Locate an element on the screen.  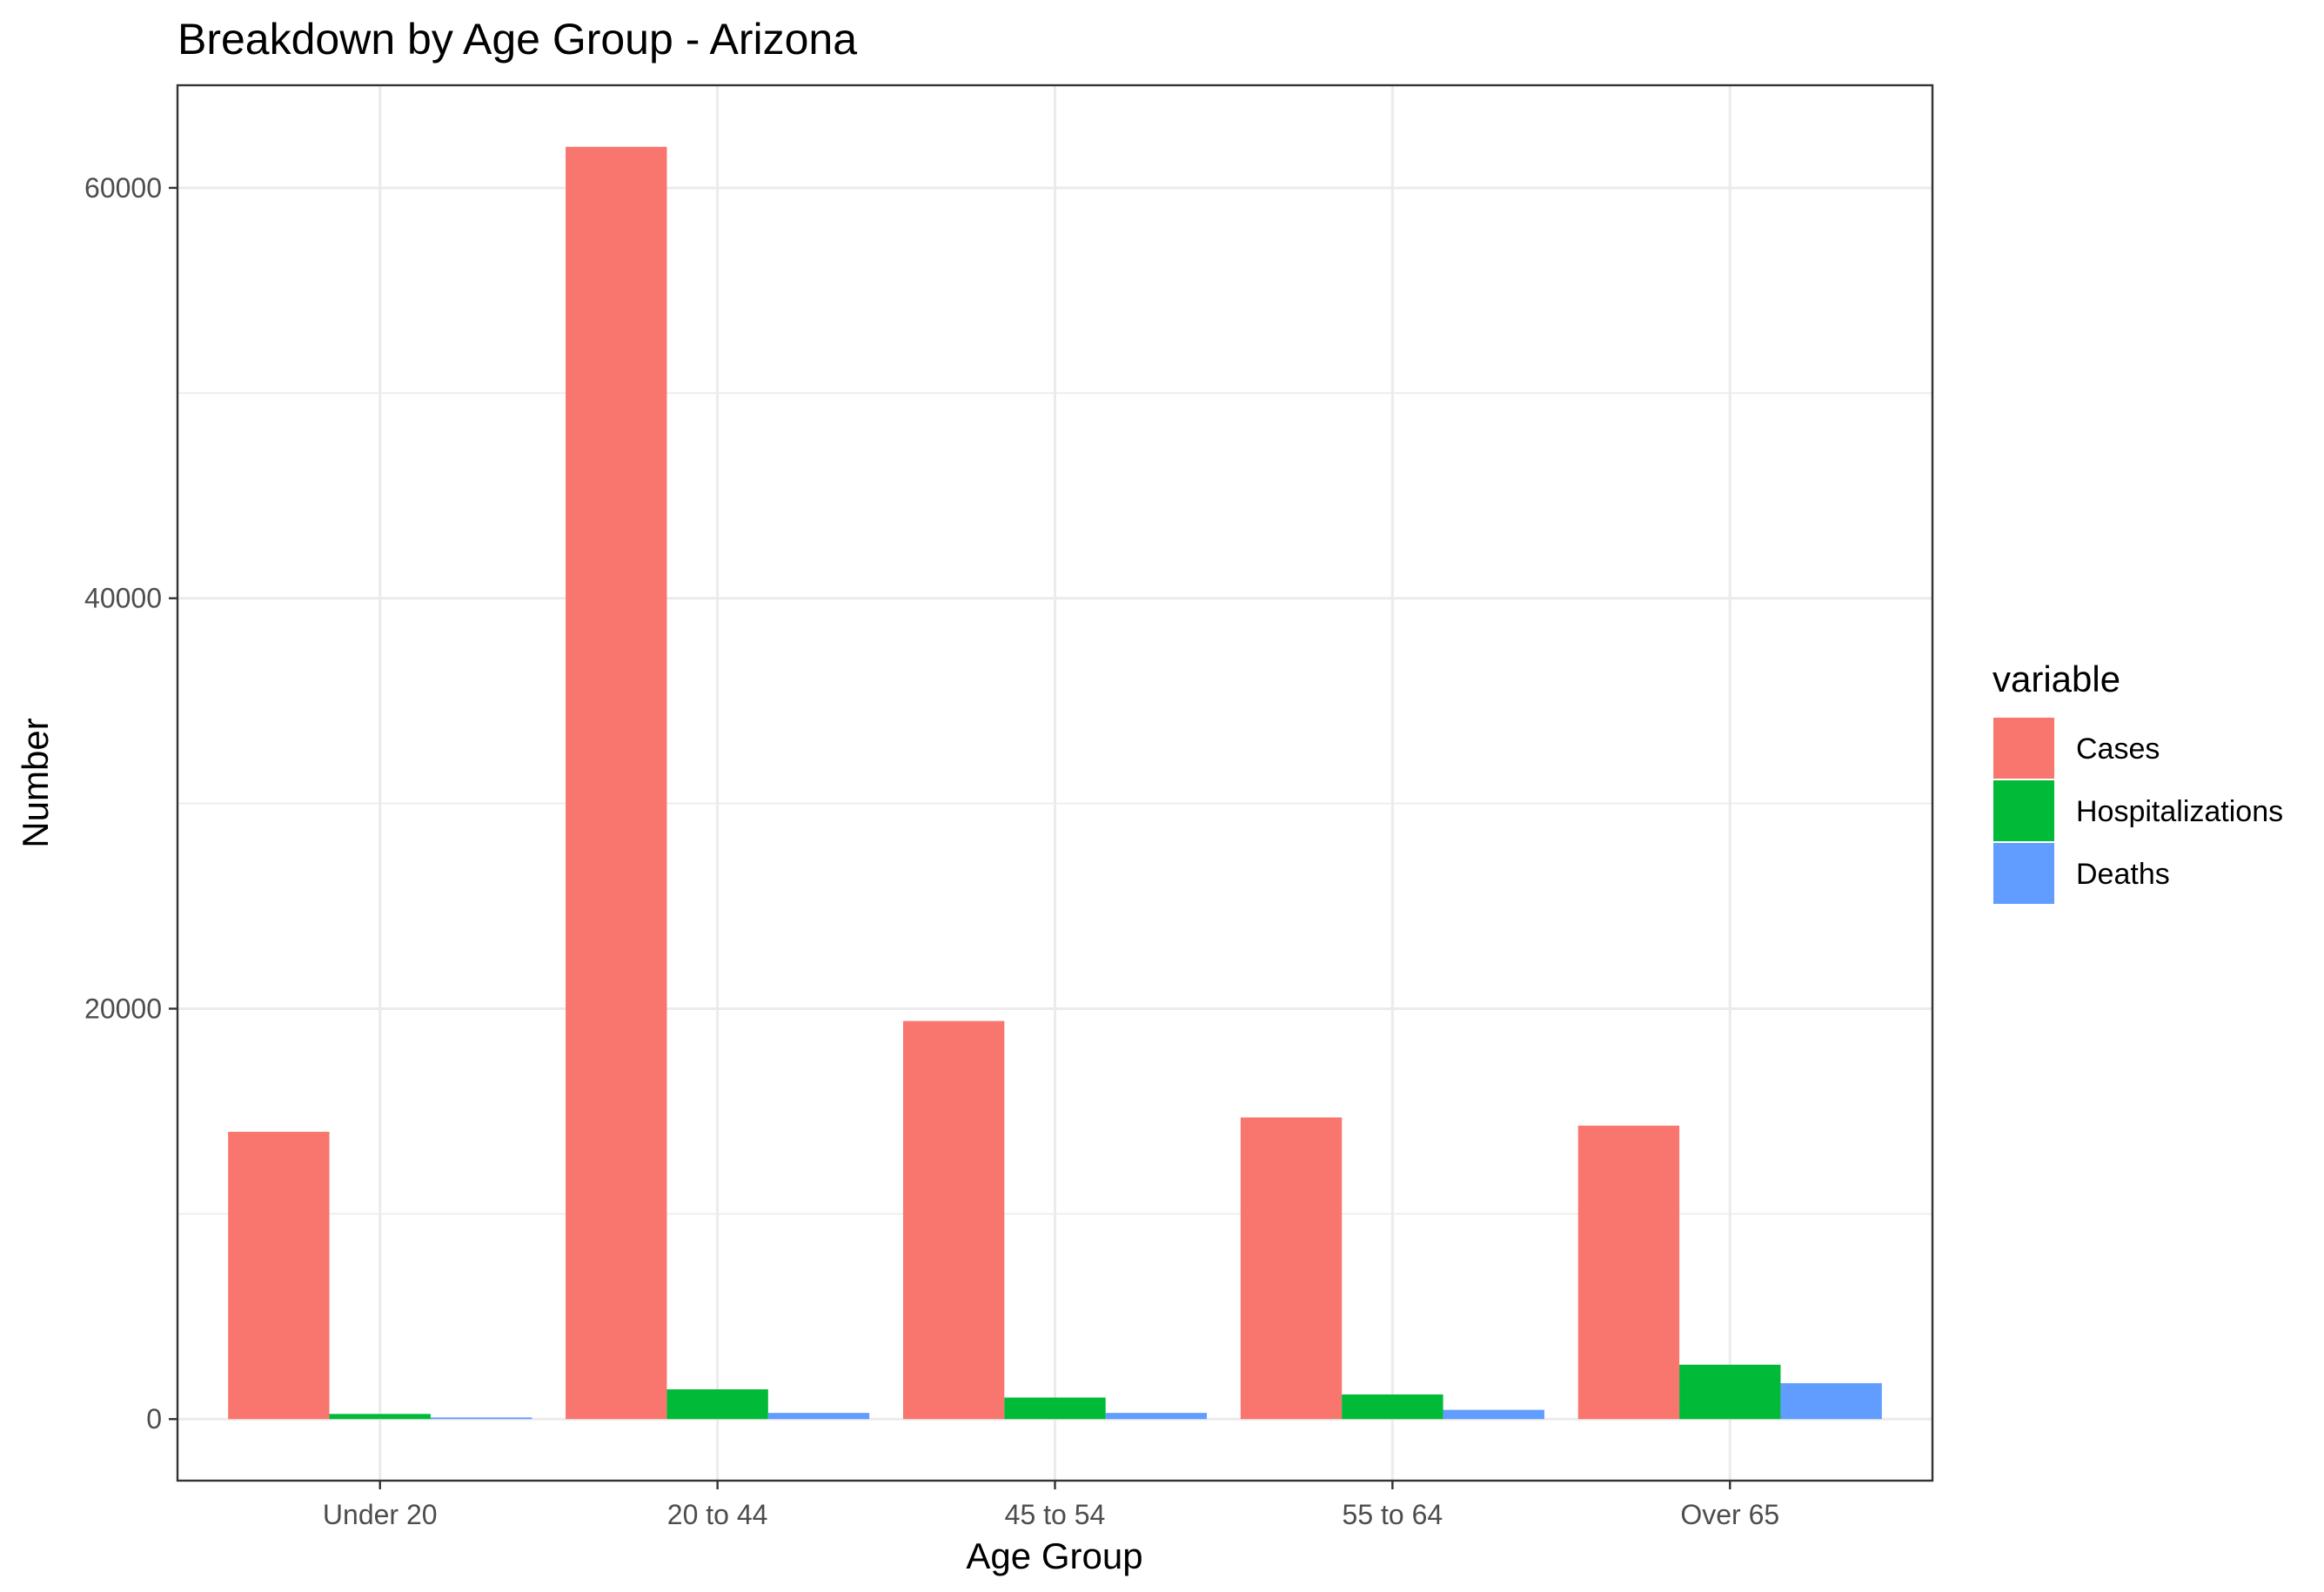
x-axis: Under 20 20 to 44 45 to 54 55 to 64 Over 65 is located at coordinates (1051, 1505).